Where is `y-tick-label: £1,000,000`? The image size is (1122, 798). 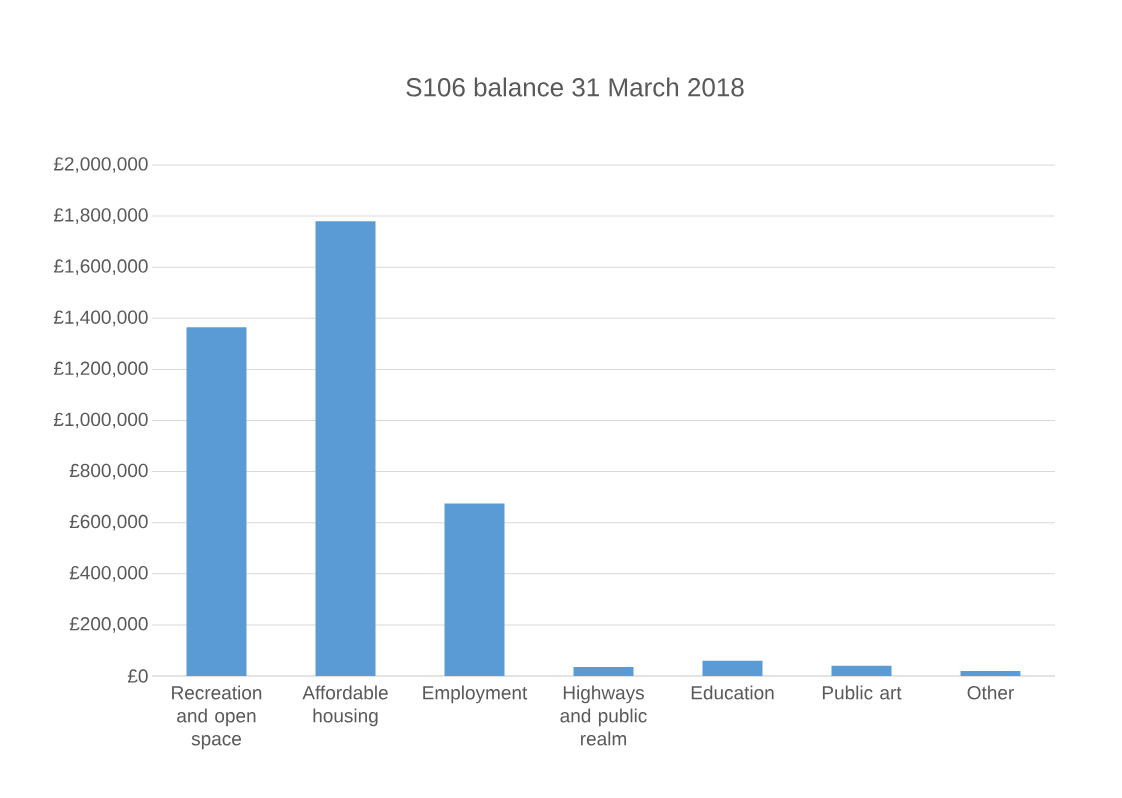 y-tick-label: £1,000,000 is located at coordinates (100, 420).